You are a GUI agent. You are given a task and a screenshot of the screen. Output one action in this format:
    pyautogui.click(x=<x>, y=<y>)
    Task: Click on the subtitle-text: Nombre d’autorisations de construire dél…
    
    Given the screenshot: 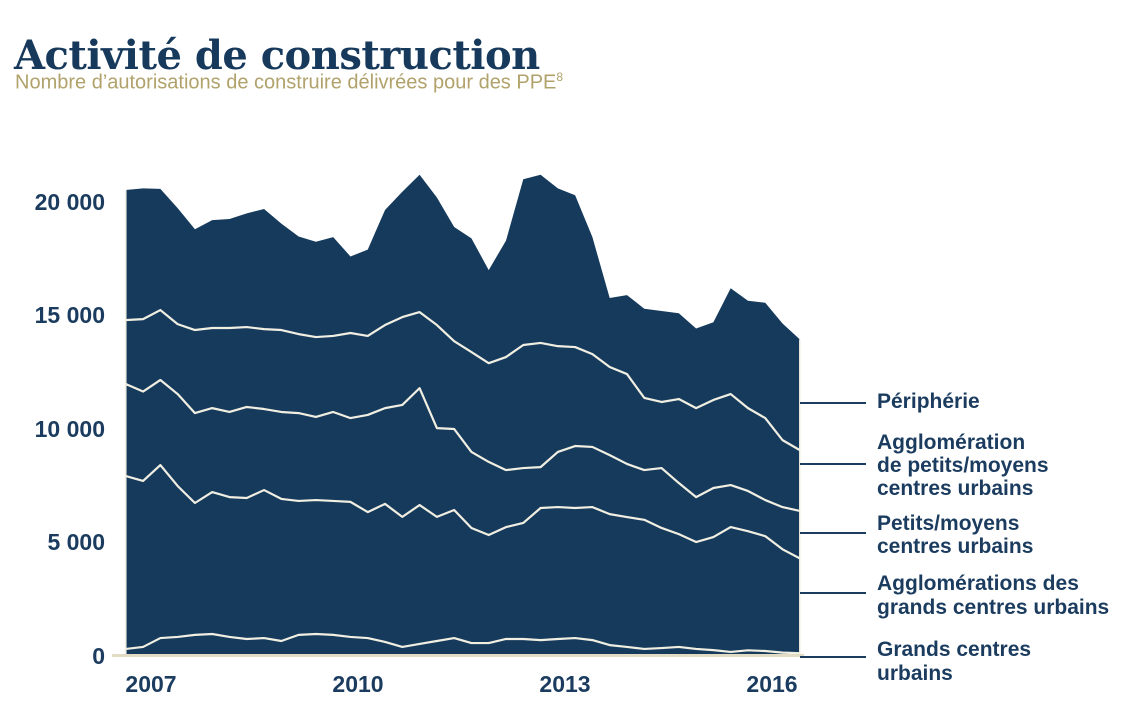 What is the action you would take?
    pyautogui.click(x=286, y=82)
    